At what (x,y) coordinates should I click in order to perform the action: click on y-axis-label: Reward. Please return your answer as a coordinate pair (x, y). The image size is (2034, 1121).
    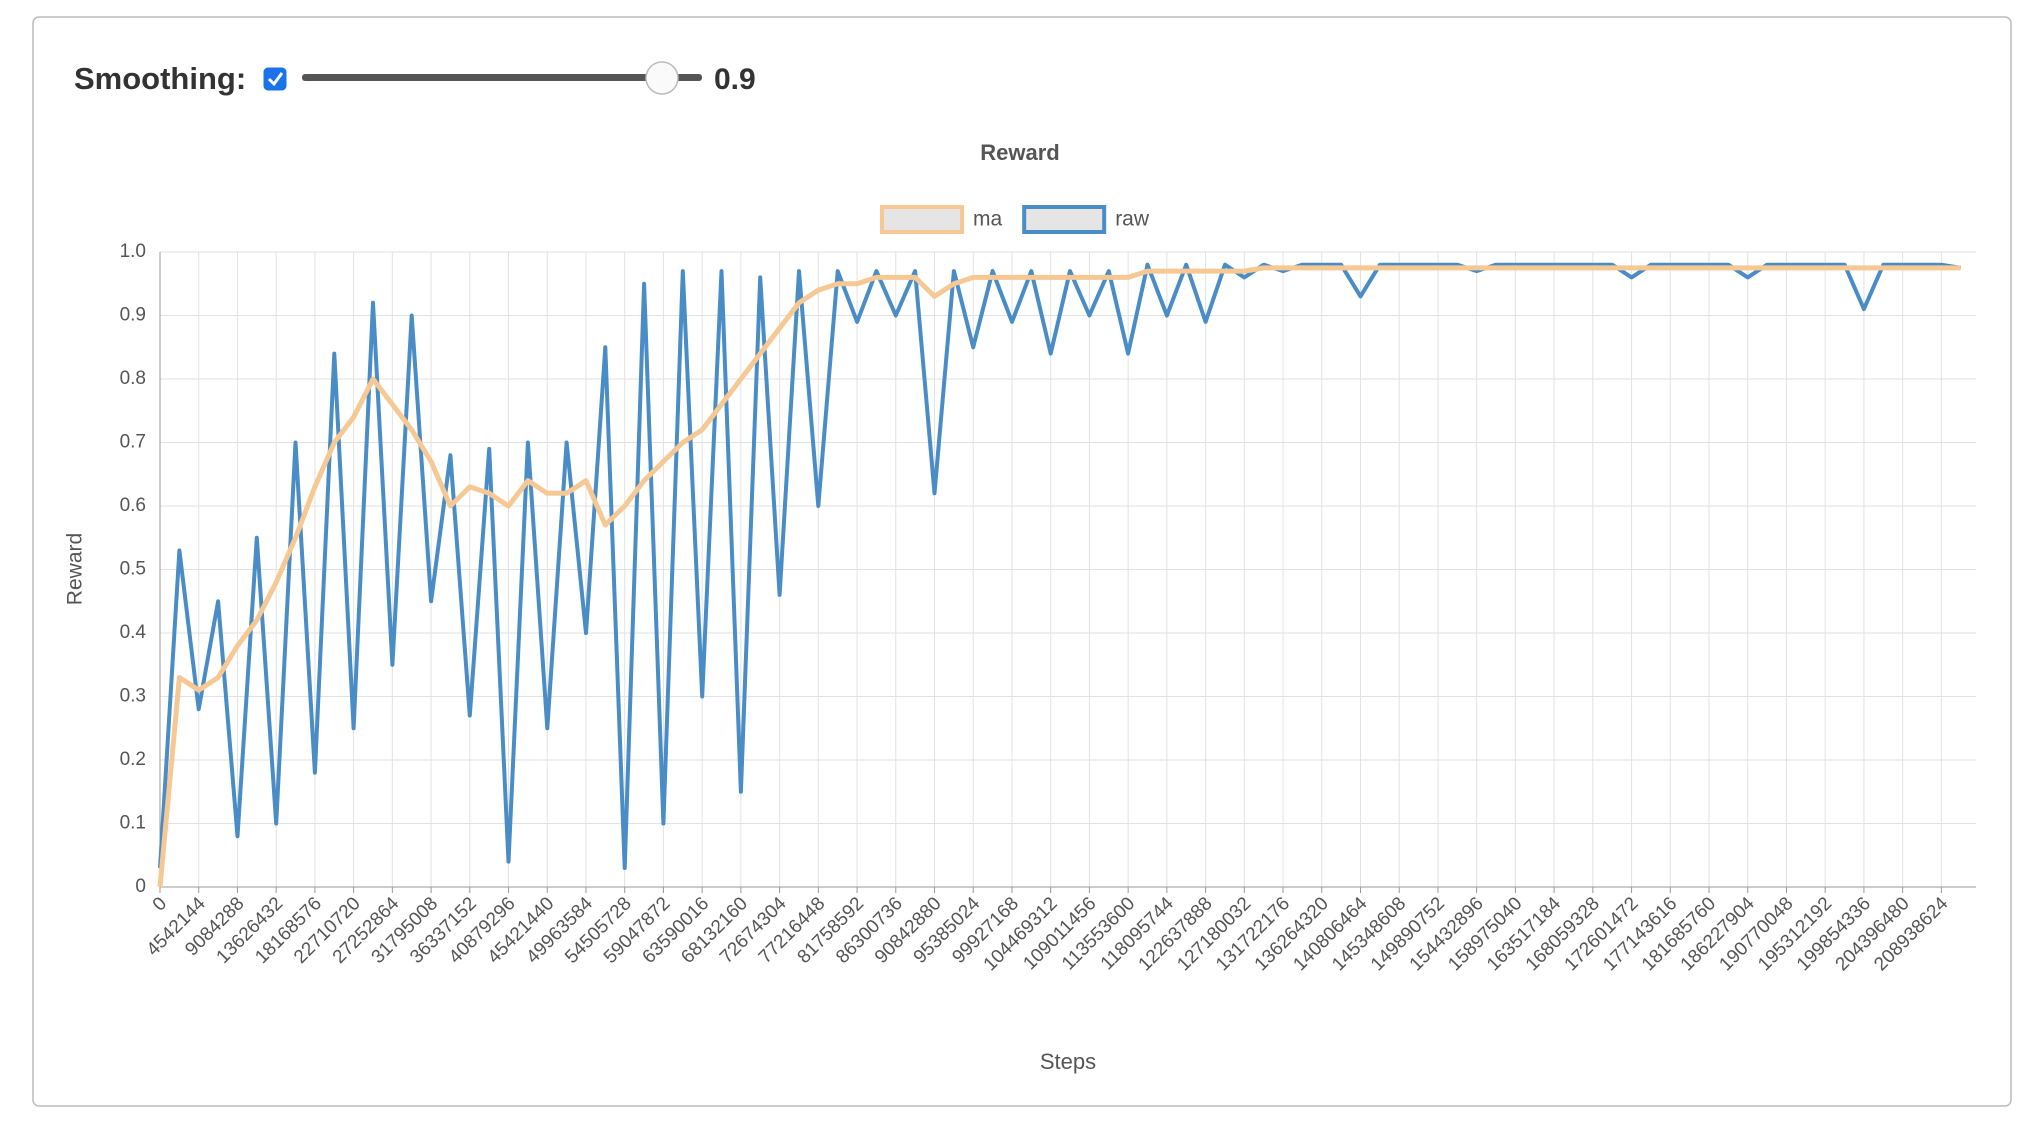
    Looking at the image, I should click on (75, 569).